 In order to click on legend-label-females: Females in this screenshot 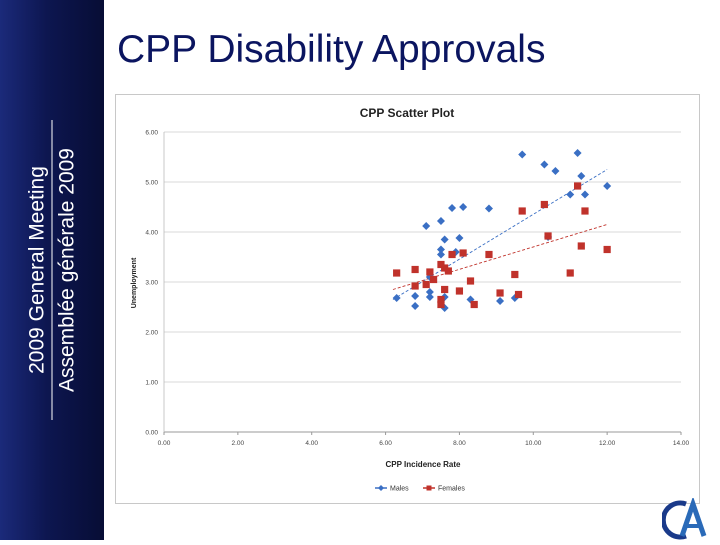, I will do `click(451, 489)`.